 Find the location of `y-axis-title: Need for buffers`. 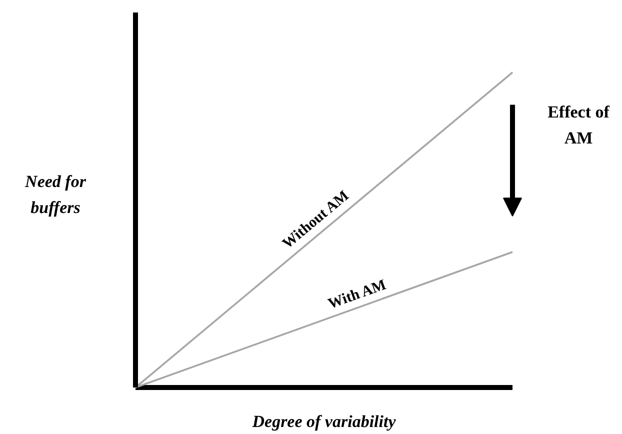

y-axis-title: Need for buffers is located at coordinates (55, 194).